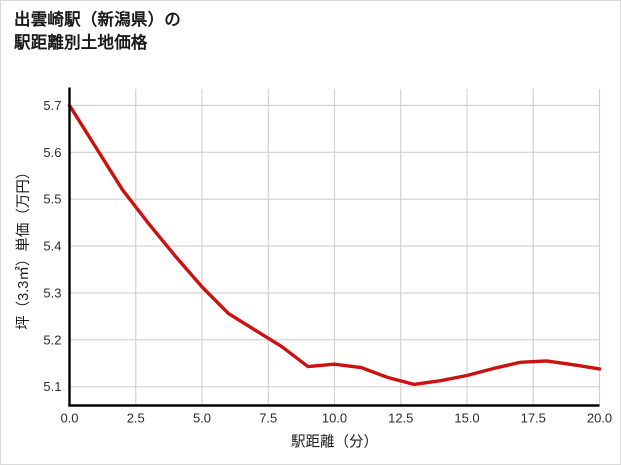 This screenshot has width=621, height=465. What do you see at coordinates (23, 247) in the screenshot?
I see `y-axis-label: 坪（3.3㎡）単価（万円）` at bounding box center [23, 247].